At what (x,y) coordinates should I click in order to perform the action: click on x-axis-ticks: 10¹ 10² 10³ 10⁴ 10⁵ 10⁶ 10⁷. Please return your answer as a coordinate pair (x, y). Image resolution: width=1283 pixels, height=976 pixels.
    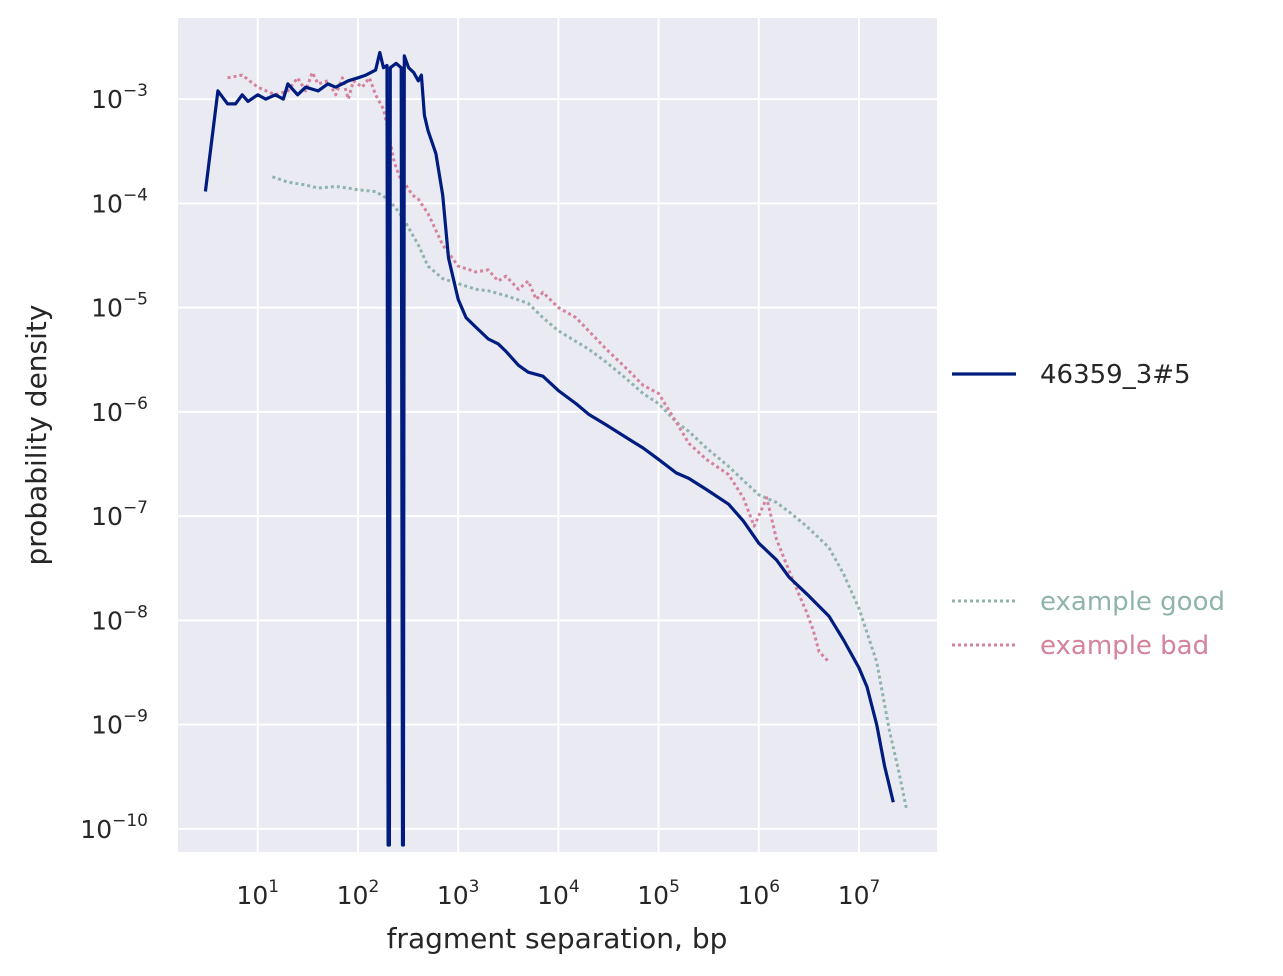
    Looking at the image, I should click on (558, 893).